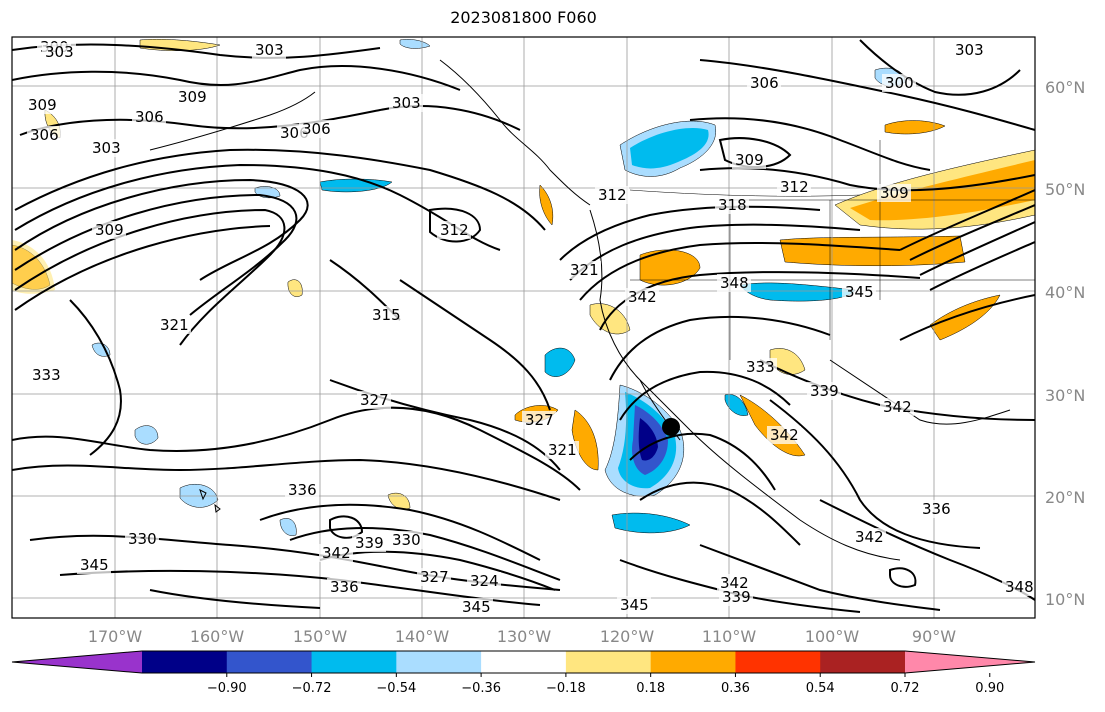  What do you see at coordinates (820, 688) in the screenshot?
I see `colorbar-tick-label: 0.54` at bounding box center [820, 688].